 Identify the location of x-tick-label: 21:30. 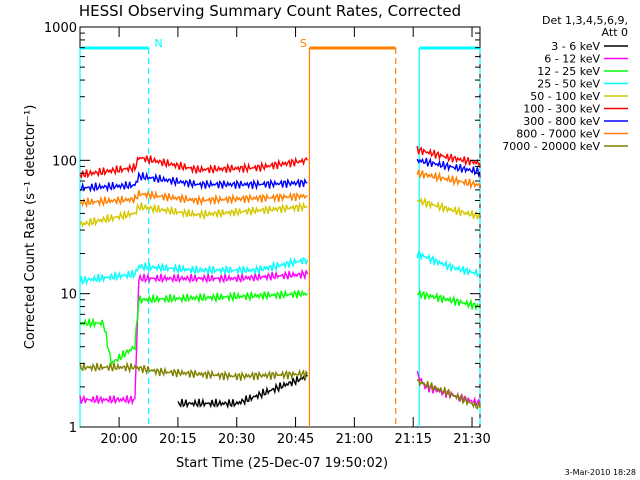
(471, 439).